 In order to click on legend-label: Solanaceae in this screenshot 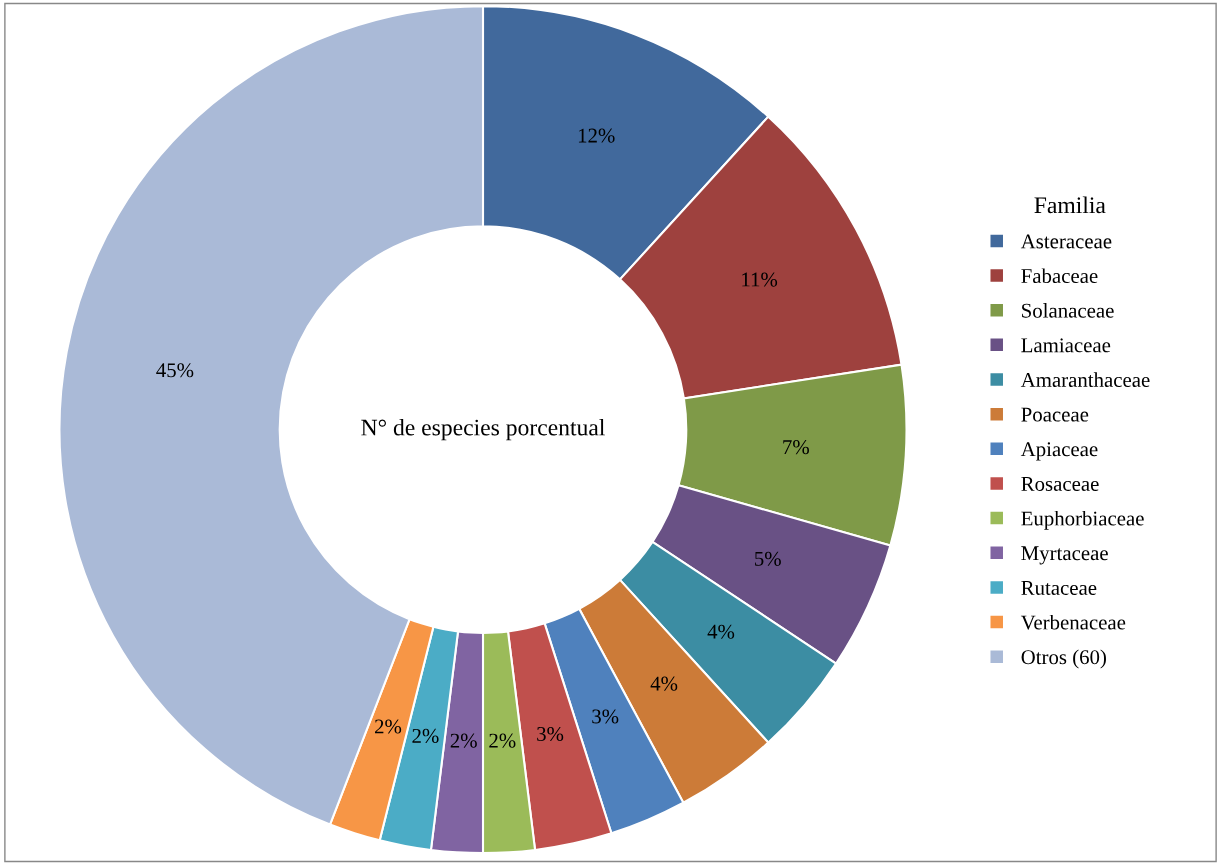, I will do `click(1068, 310)`.